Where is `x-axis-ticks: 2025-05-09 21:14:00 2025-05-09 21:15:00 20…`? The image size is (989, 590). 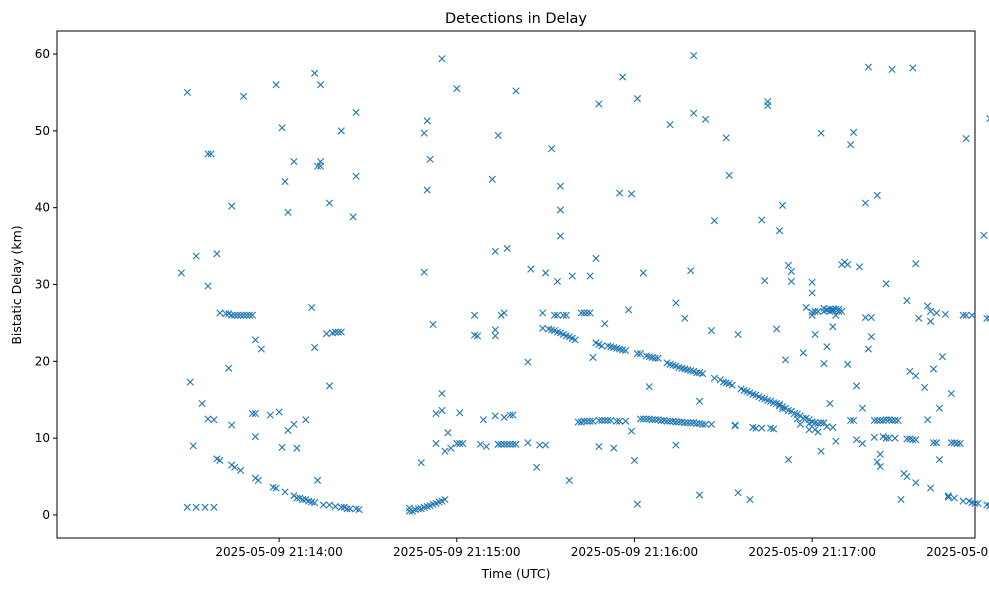
x-axis-ticks: 2025-05-09 21:14:00 2025-05-09 21:15:00 20… is located at coordinates (602, 548).